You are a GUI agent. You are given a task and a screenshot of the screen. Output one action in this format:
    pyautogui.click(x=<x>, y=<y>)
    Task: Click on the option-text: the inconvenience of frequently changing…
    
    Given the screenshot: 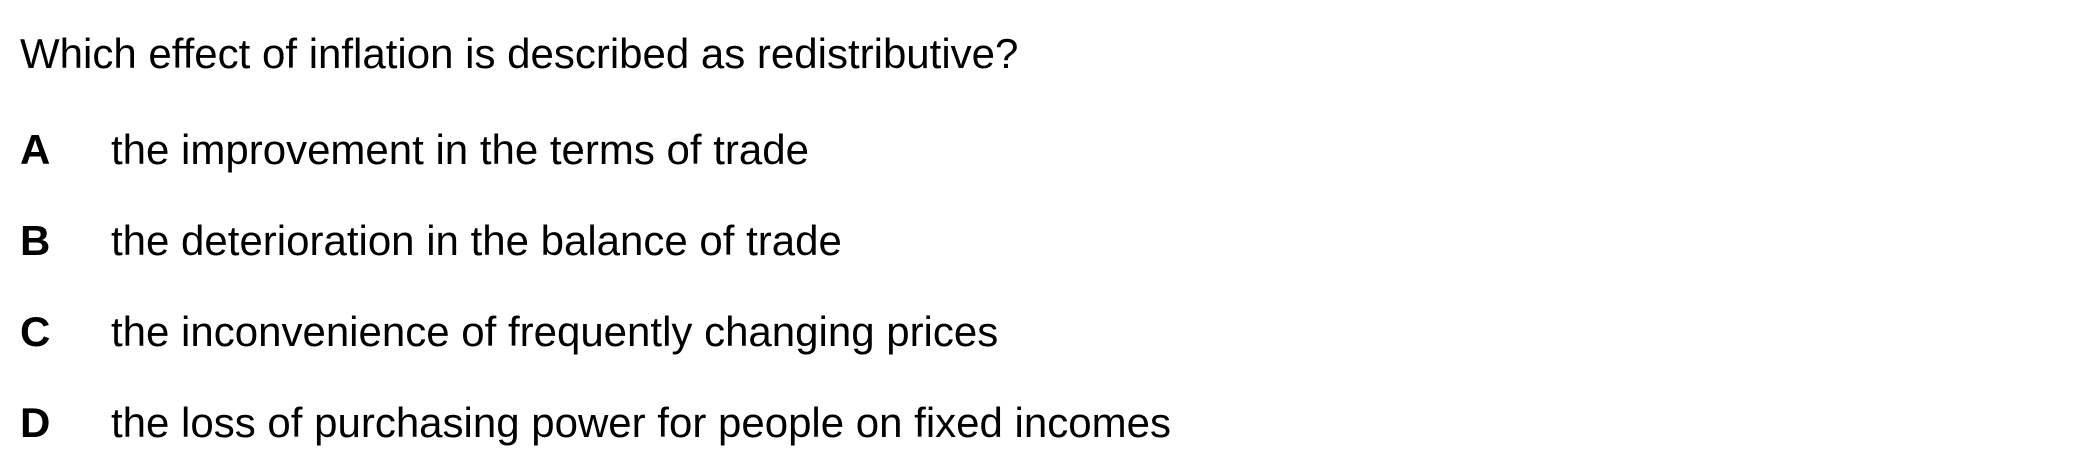 What is the action you would take?
    pyautogui.click(x=555, y=331)
    